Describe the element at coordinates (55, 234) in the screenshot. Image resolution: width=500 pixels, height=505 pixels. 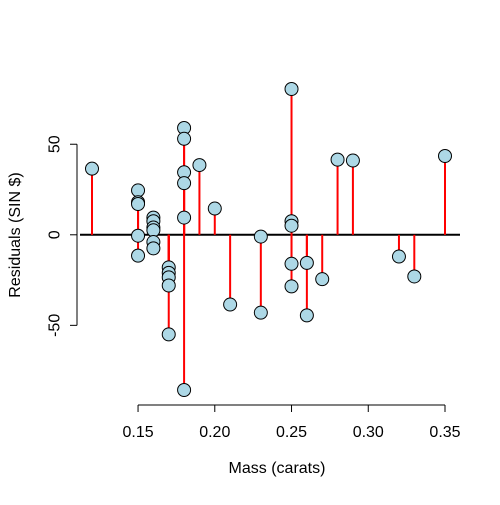
I see `y-tick-label: 0` at that location.